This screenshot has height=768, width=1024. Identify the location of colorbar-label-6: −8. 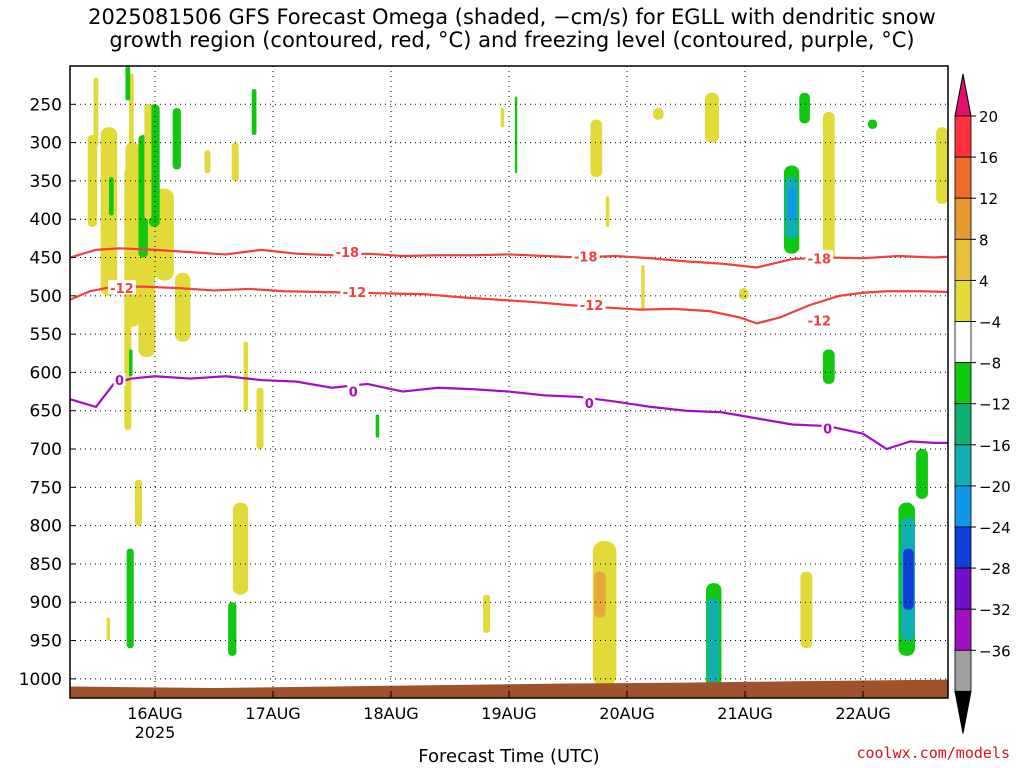
(990, 364).